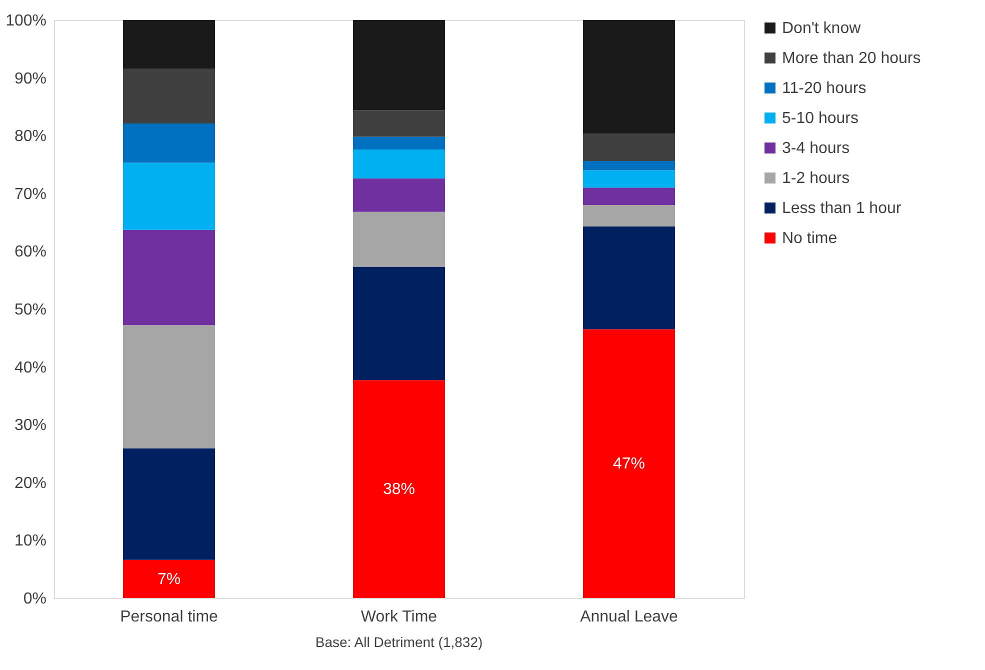 This screenshot has height=670, width=985. Describe the element at coordinates (824, 88) in the screenshot. I see `legend-label: 11-20 hours` at that location.